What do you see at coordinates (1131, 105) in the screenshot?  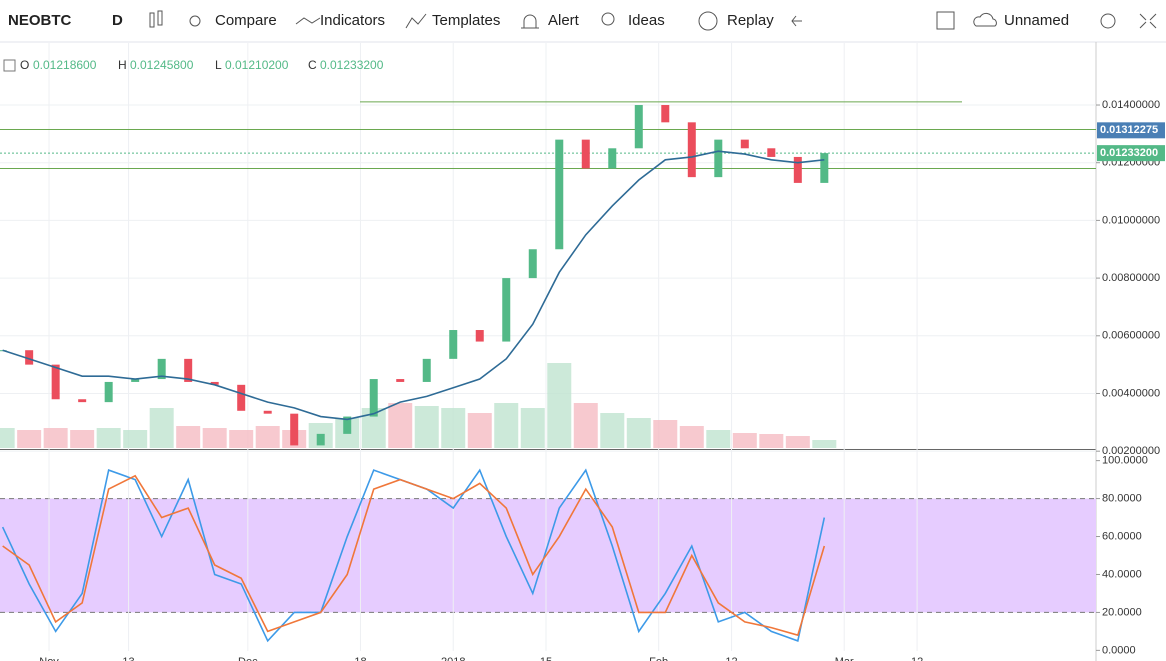 I see `price-tick-label: 0.01400000` at bounding box center [1131, 105].